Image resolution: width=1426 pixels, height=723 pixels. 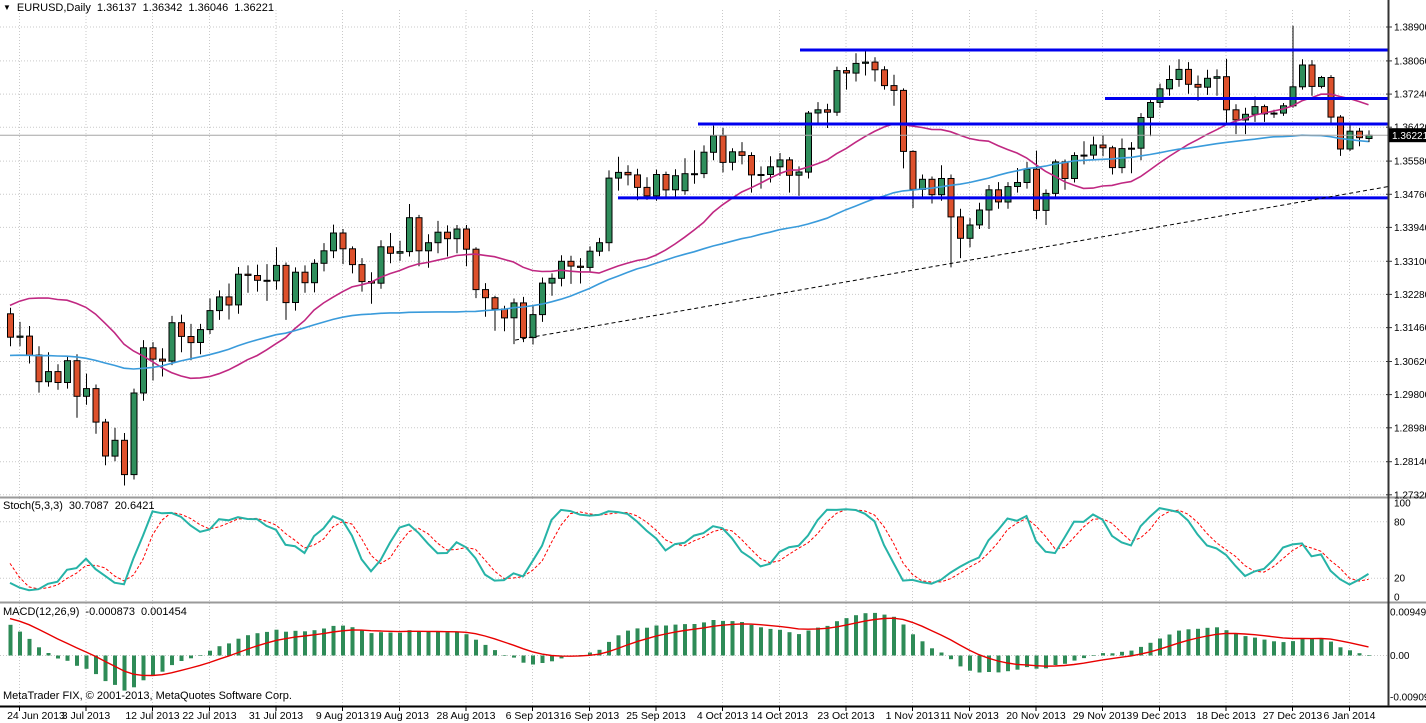 What do you see at coordinates (276, 716) in the screenshot?
I see `date-tick-label: 31 Jul 2013` at bounding box center [276, 716].